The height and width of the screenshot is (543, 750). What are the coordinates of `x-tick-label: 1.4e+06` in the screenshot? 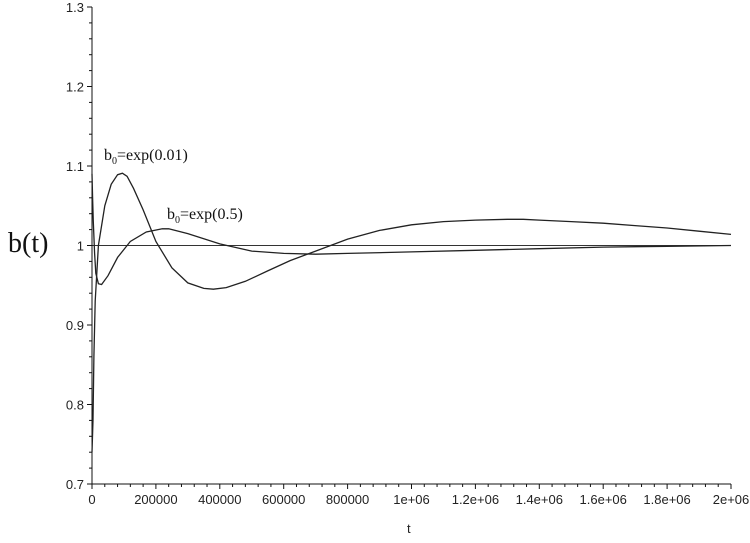 It's located at (539, 499).